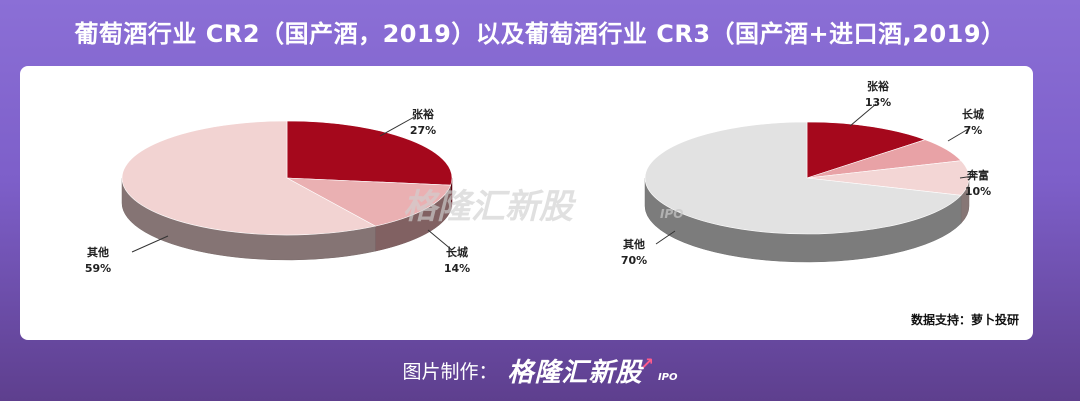 This screenshot has width=1080, height=401. Describe the element at coordinates (667, 377) in the screenshot. I see `footer-brand-sub: IPO` at that location.